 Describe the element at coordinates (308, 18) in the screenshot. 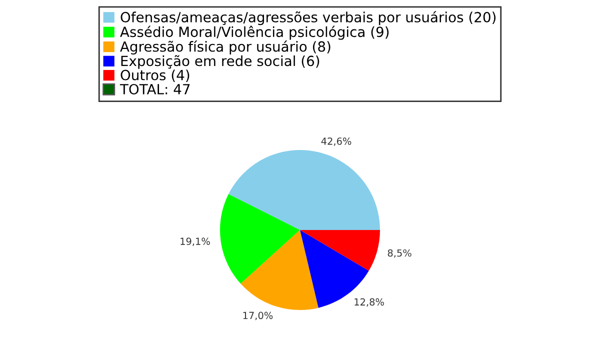

I see `legend-label: Ofensas/ameaças/agressões verbais por usuários (20)` at that location.